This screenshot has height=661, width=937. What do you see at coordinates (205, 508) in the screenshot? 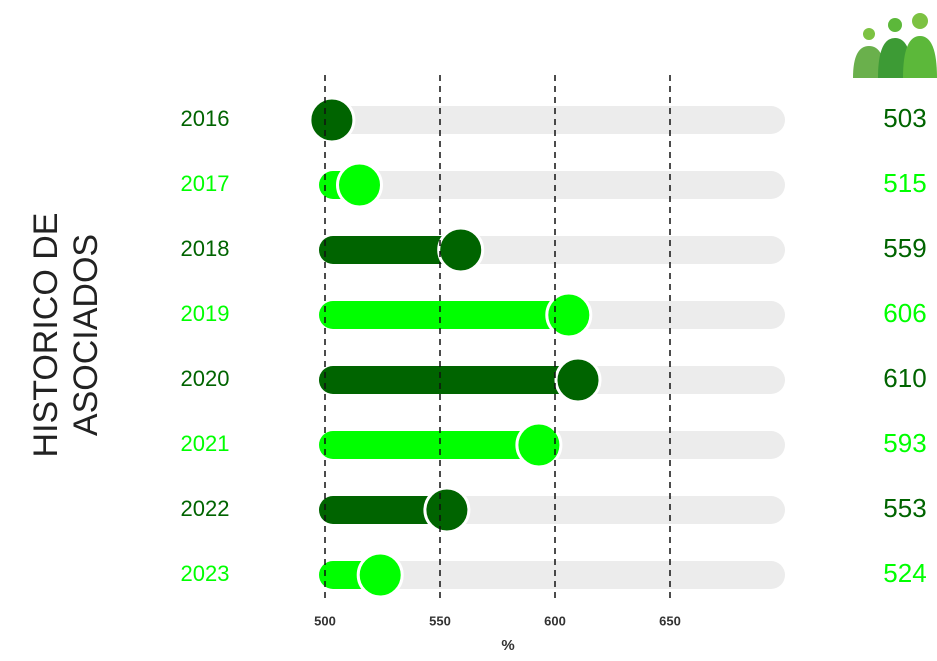
I see `y-tick-label: 2022` at bounding box center [205, 508].